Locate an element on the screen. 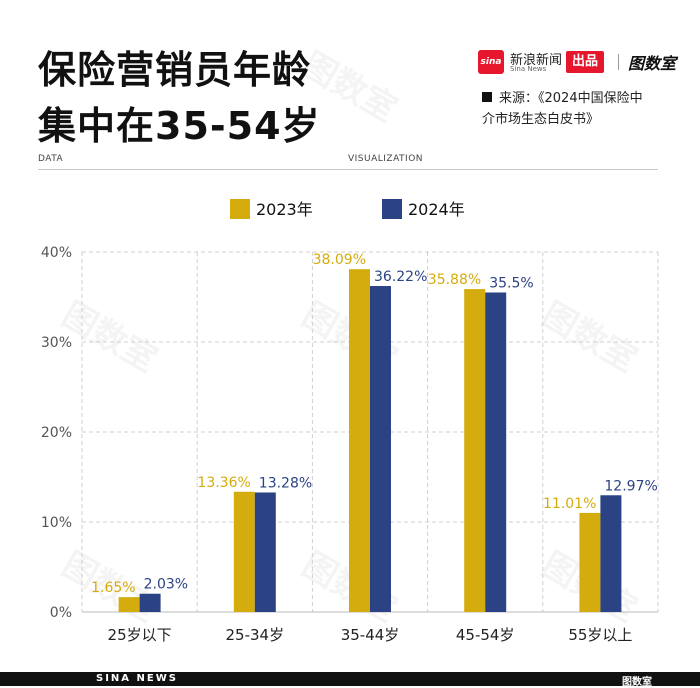 This screenshot has width=700, height=688. source-note: 来源：《2024中国保险中 介市场生态白皮书》 is located at coordinates (577, 109).